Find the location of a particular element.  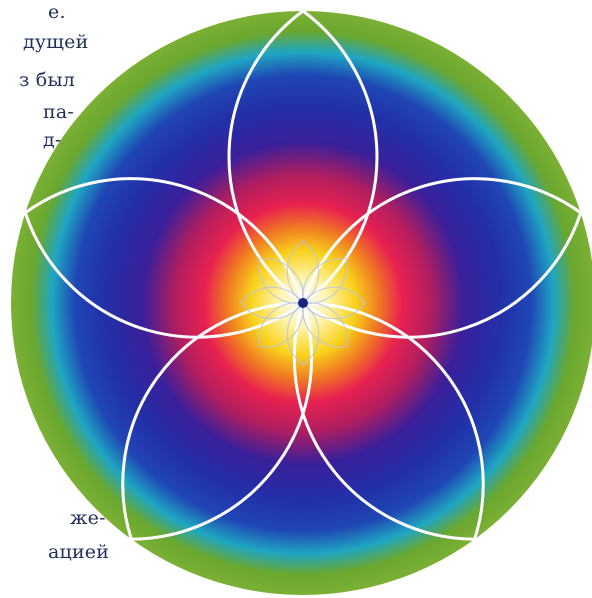

mandala-inner-petals is located at coordinates (303, 303).